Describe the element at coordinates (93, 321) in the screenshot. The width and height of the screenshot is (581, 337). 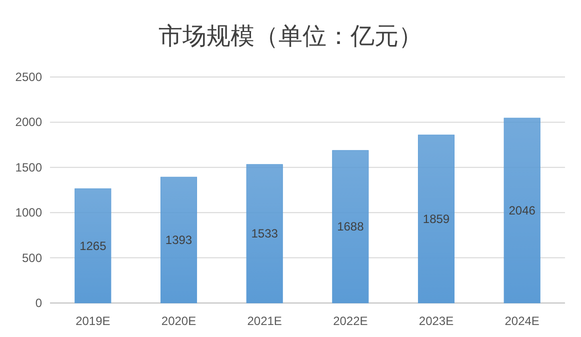
I see `x-tick-label: 2019E` at that location.